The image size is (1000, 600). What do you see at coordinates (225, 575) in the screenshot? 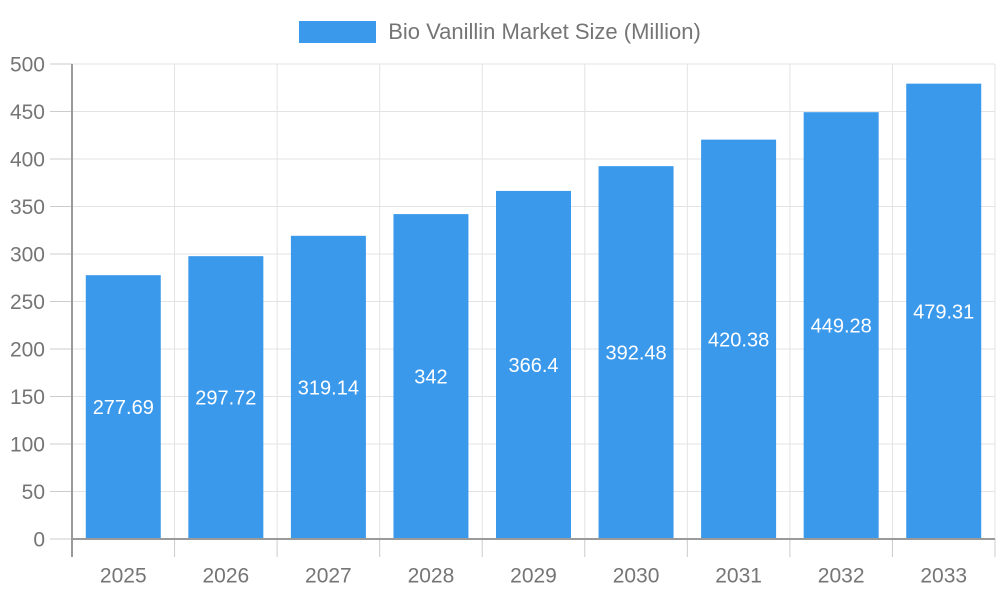
I see `x-tick-label: 2026` at bounding box center [225, 575].